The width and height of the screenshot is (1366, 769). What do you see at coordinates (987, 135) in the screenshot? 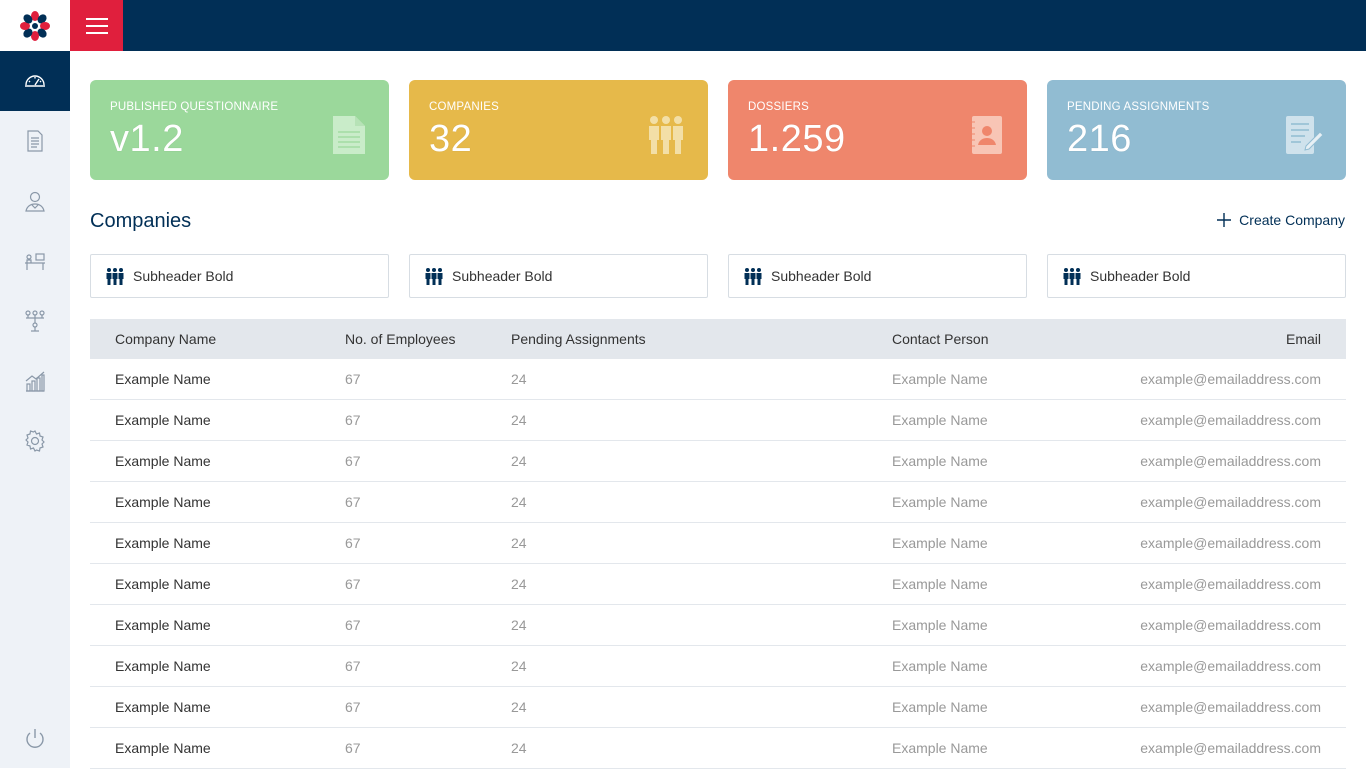
I see `dossier-icon` at bounding box center [987, 135].